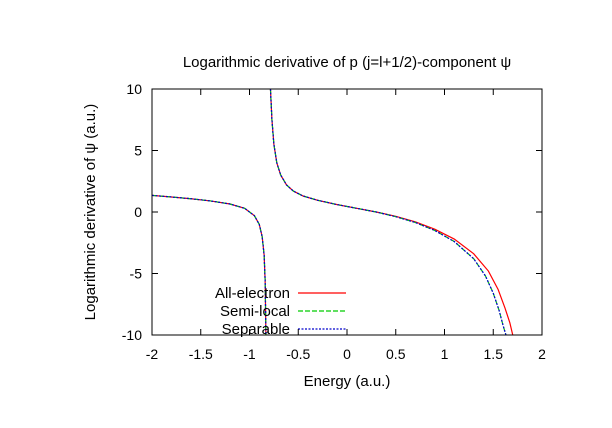 This screenshot has width=612, height=428. Describe the element at coordinates (255, 311) in the screenshot. I see `legend-label: Semi-local` at that location.